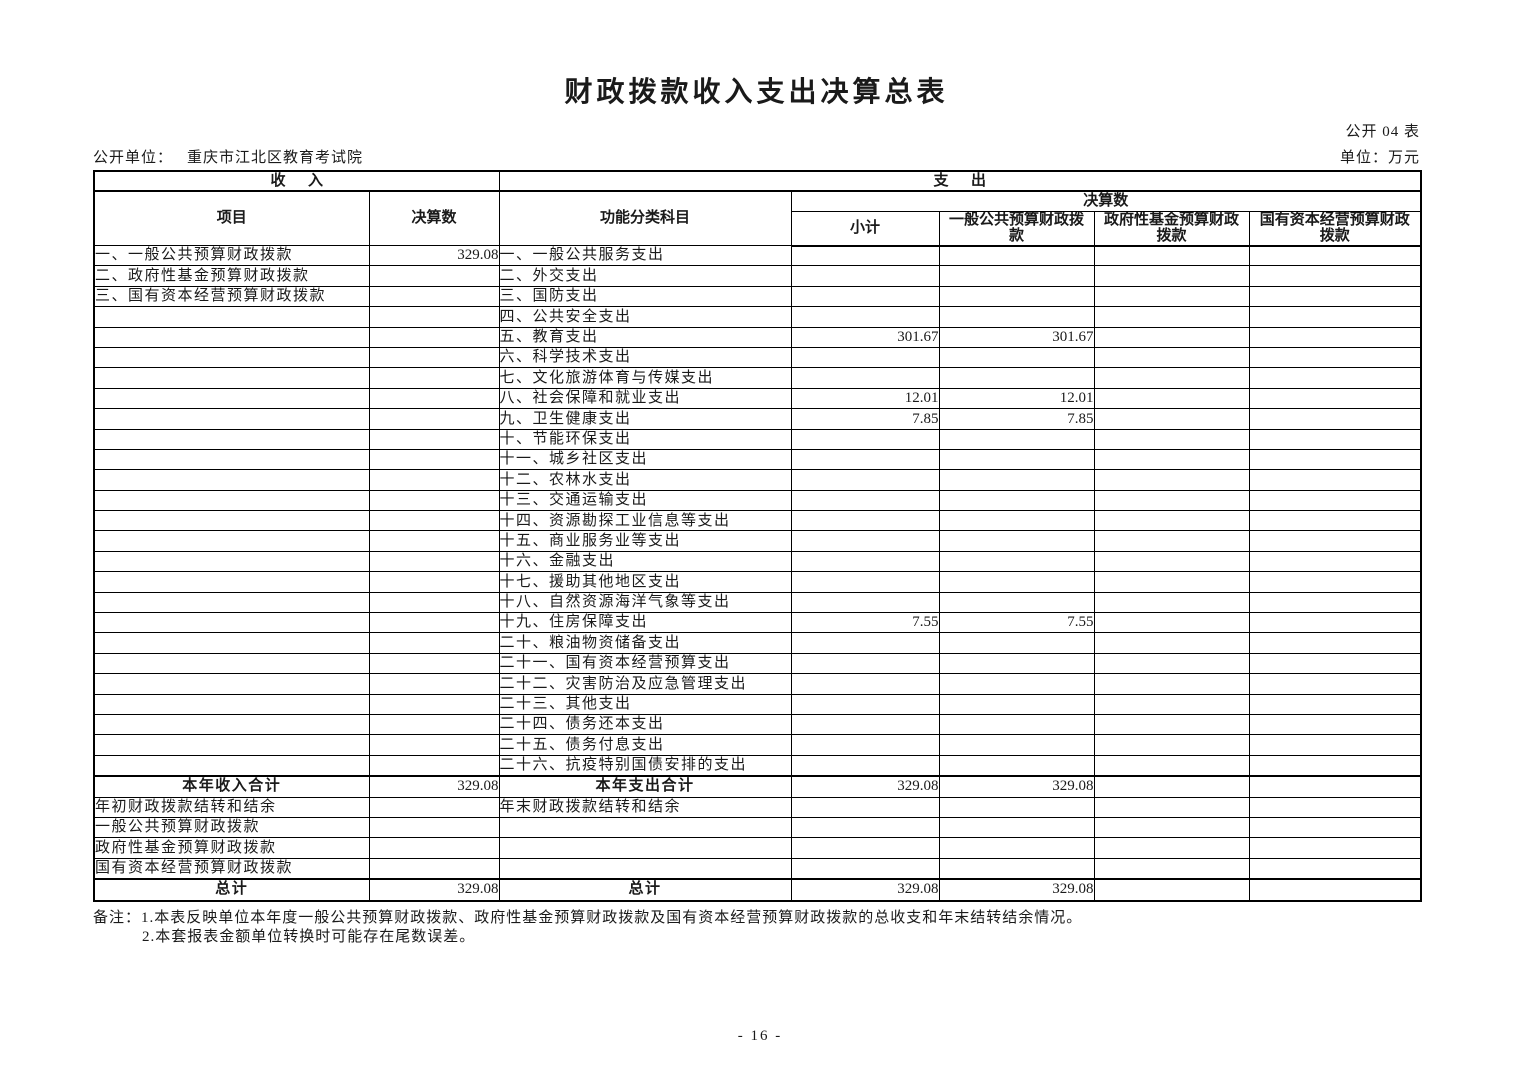 The width and height of the screenshot is (1520, 1074). What do you see at coordinates (645, 419) in the screenshot?
I see `expense-item-cell: 九、卫生健康支出` at bounding box center [645, 419].